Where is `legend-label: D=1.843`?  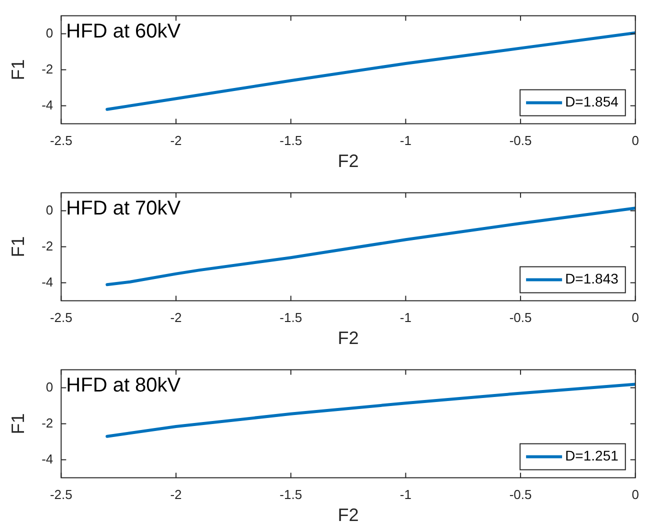 legend-label: D=1.843 is located at coordinates (592, 278).